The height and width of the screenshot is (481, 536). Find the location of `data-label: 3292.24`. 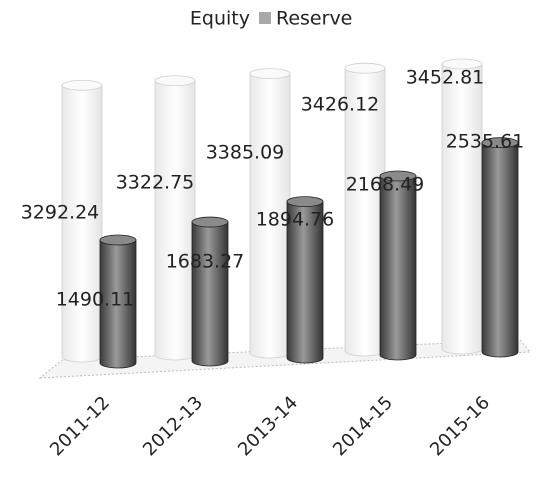

data-label: 3292.24 is located at coordinates (60, 213).